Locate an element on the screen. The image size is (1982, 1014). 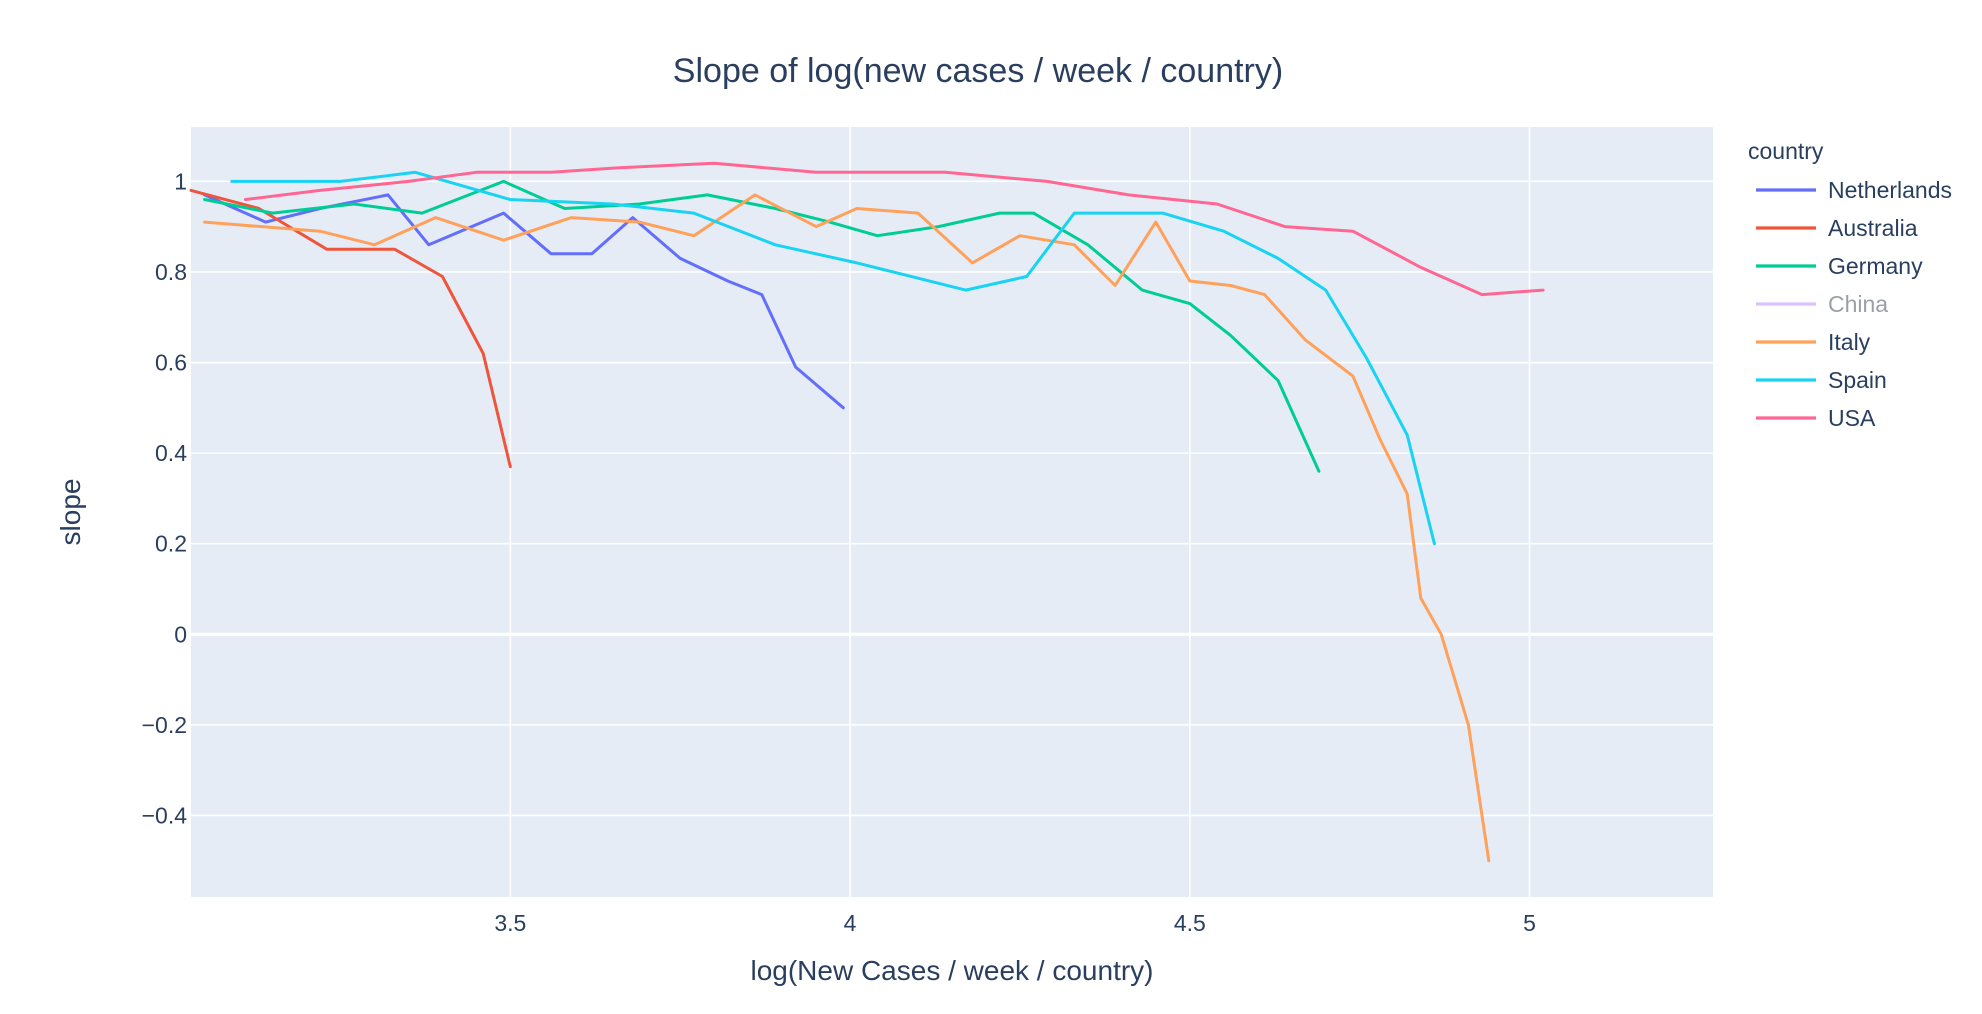
x-axis-title: log(New Cases / week / country) is located at coordinates (951, 970).